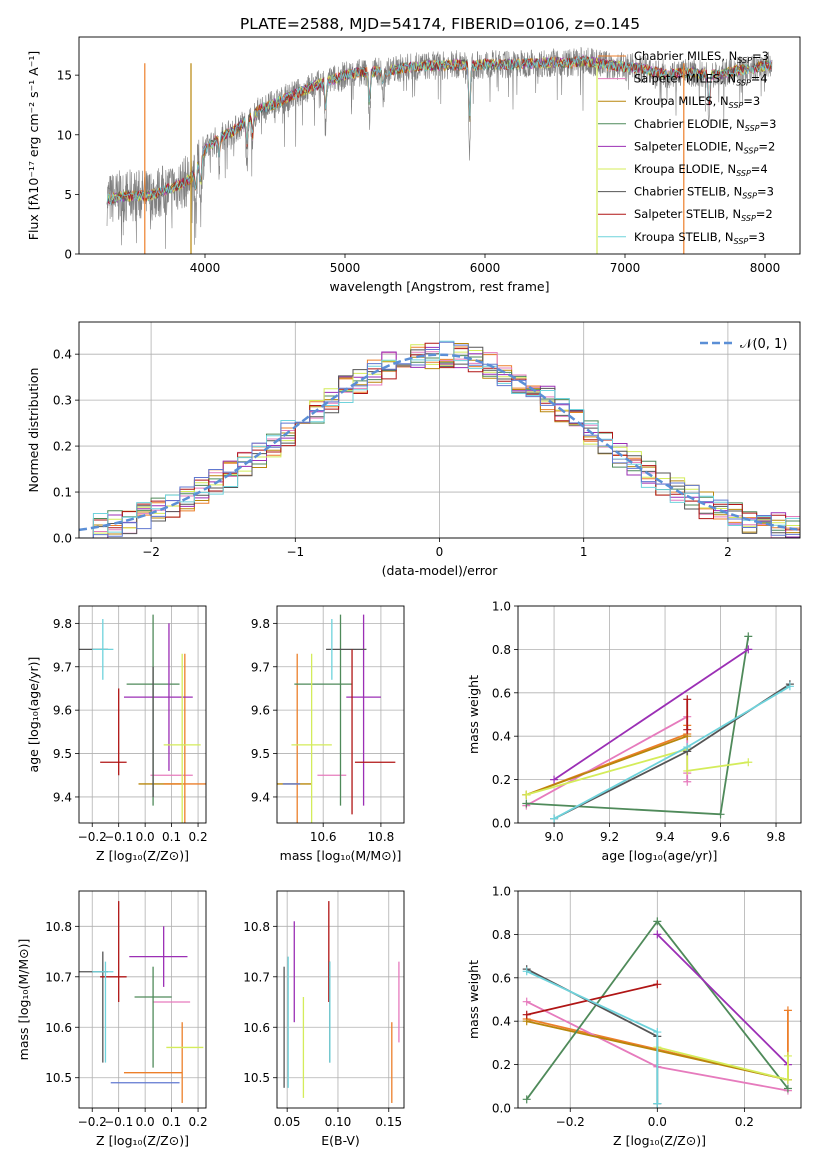 The height and width of the screenshot is (1170, 819). I want to click on legend-label-kroupa_miles: Kroupa MILES, NSSP=3, so click(697, 102).